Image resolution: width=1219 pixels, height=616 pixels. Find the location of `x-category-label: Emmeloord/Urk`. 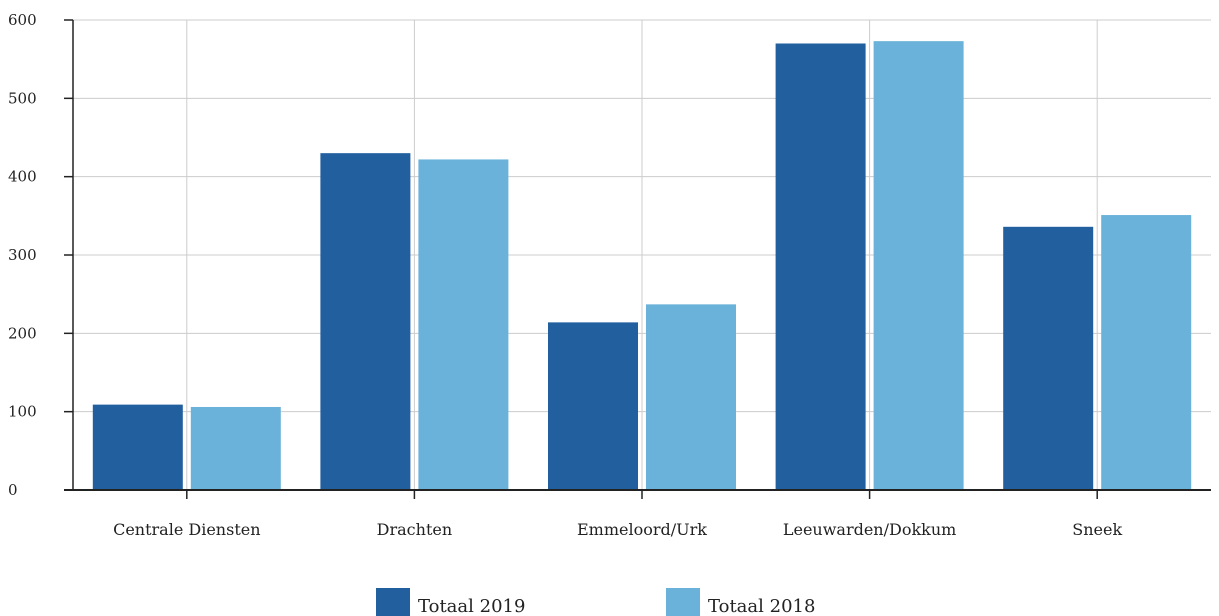

x-category-label: Emmeloord/Urk is located at coordinates (642, 529).